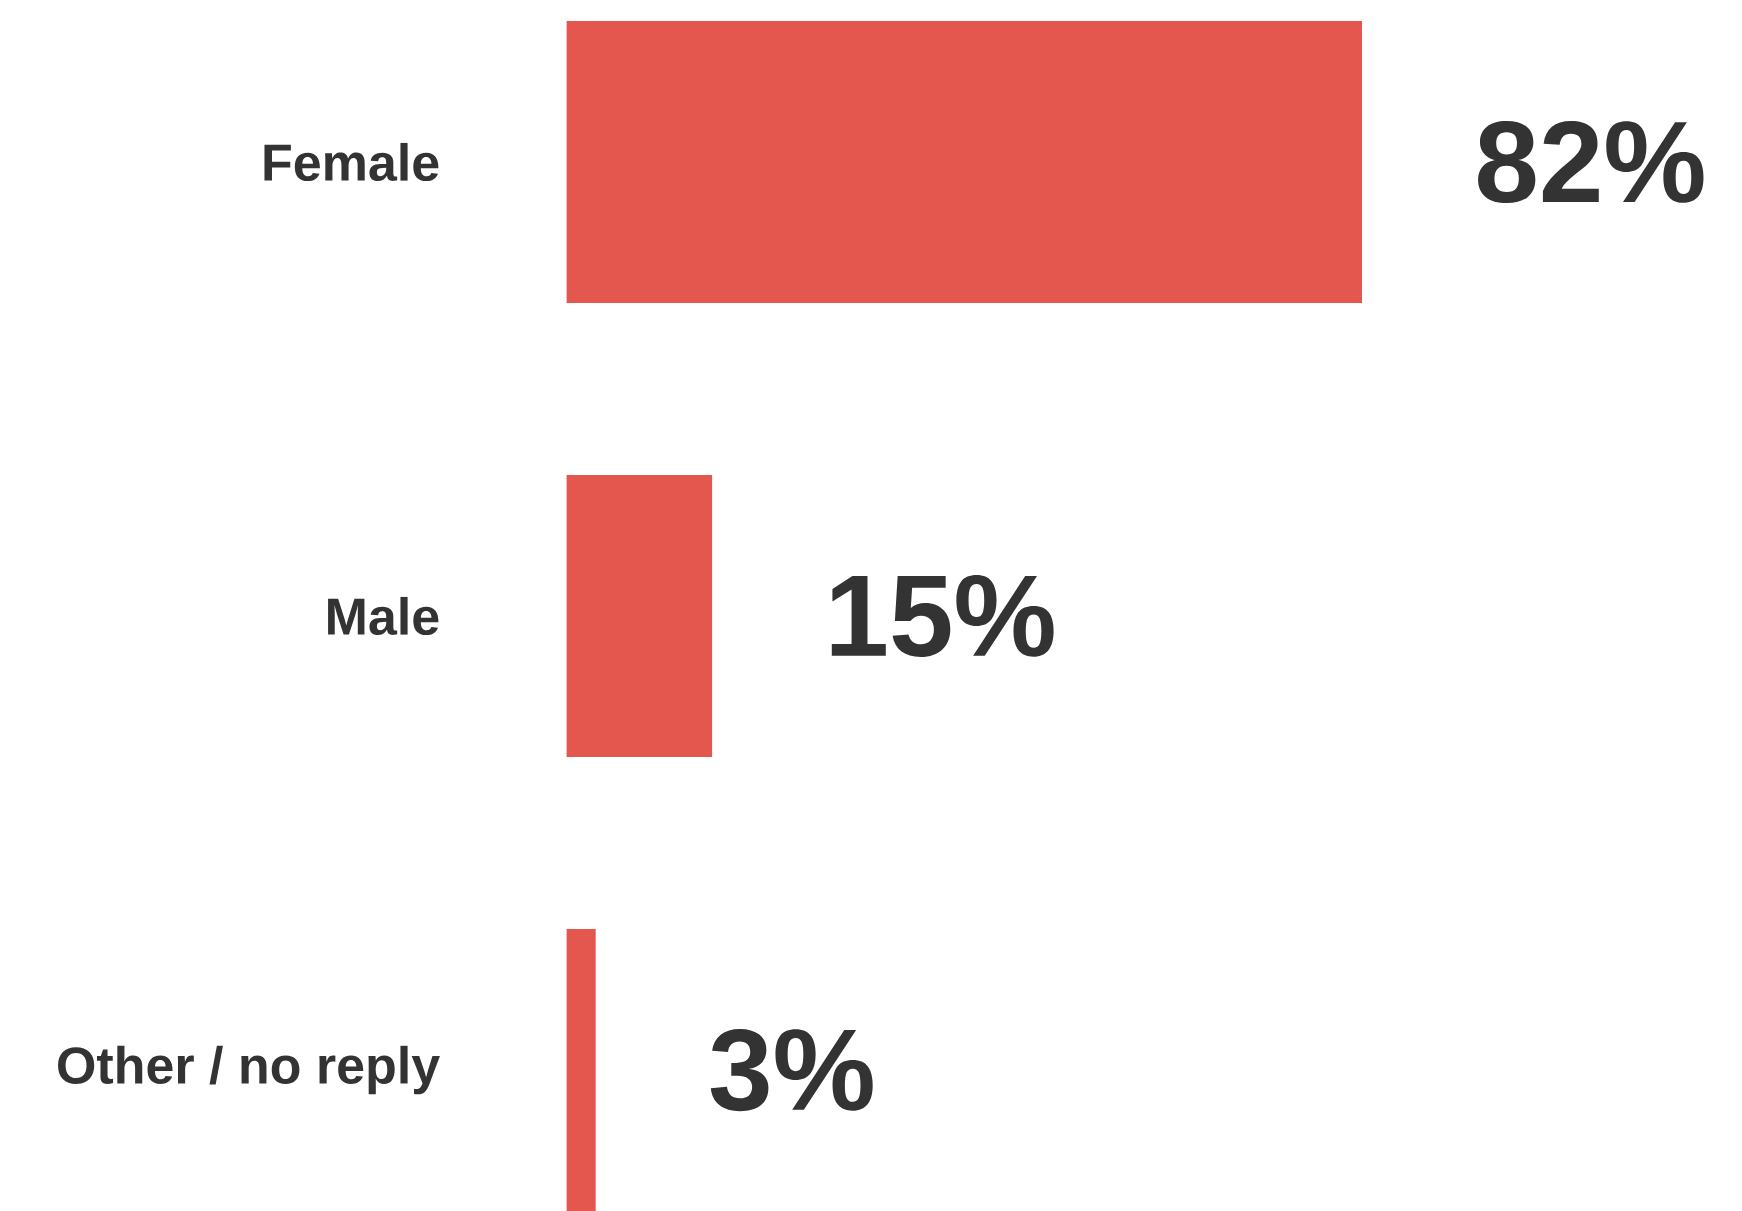  What do you see at coordinates (1591, 162) in the screenshot?
I see `data-label: 82%` at bounding box center [1591, 162].